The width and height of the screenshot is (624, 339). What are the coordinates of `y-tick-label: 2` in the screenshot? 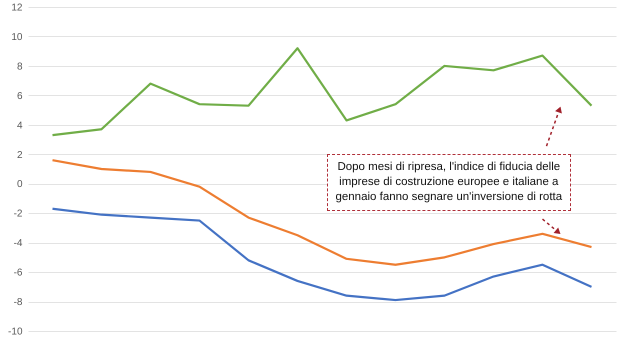 It's located at (19, 155).